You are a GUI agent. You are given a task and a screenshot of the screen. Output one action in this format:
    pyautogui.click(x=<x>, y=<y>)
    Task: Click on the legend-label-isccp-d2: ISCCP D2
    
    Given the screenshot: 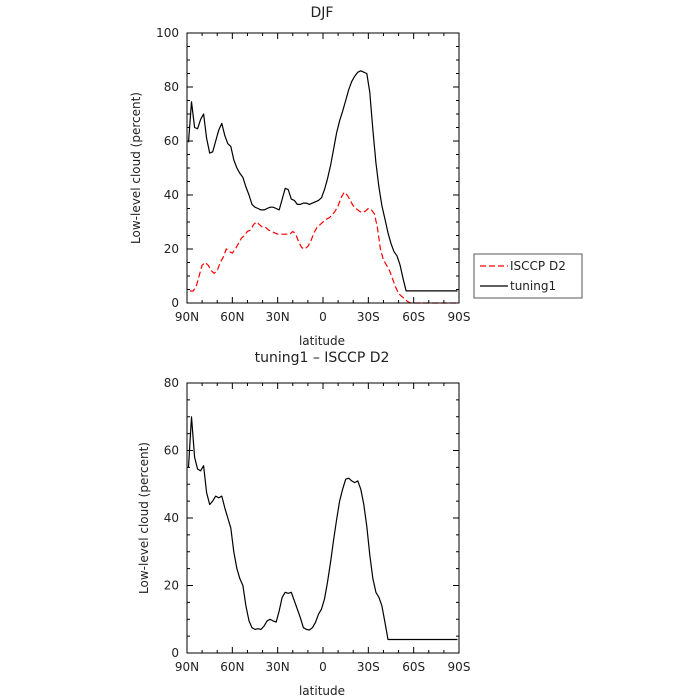 What is the action you would take?
    pyautogui.click(x=538, y=266)
    